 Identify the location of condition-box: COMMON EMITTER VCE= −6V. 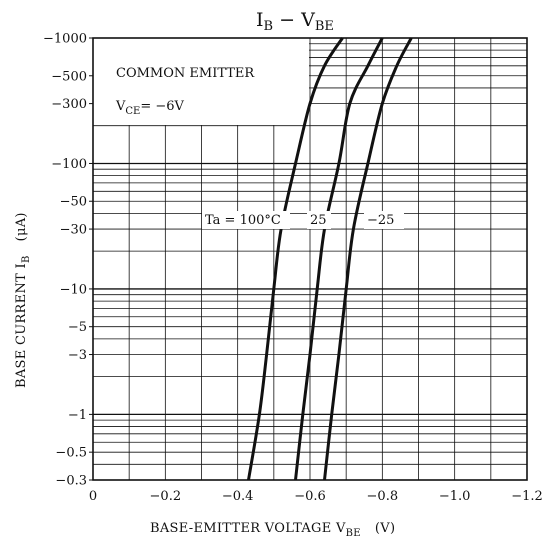
(201, 81).